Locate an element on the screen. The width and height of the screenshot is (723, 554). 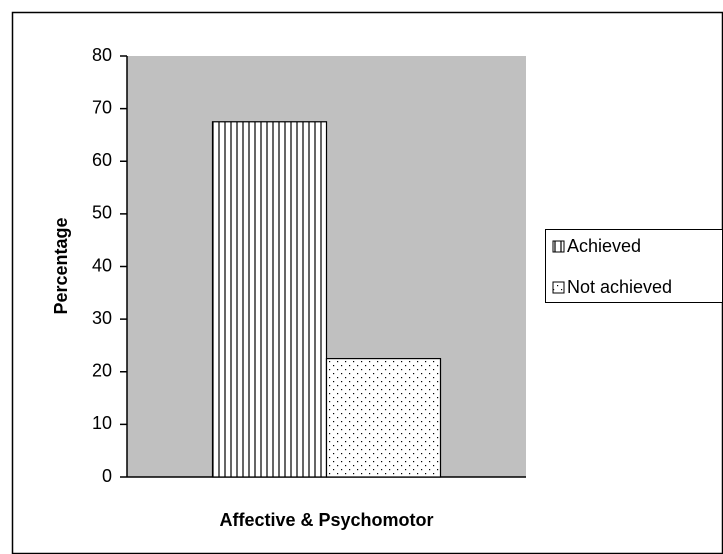
legend is located at coordinates (634, 266).